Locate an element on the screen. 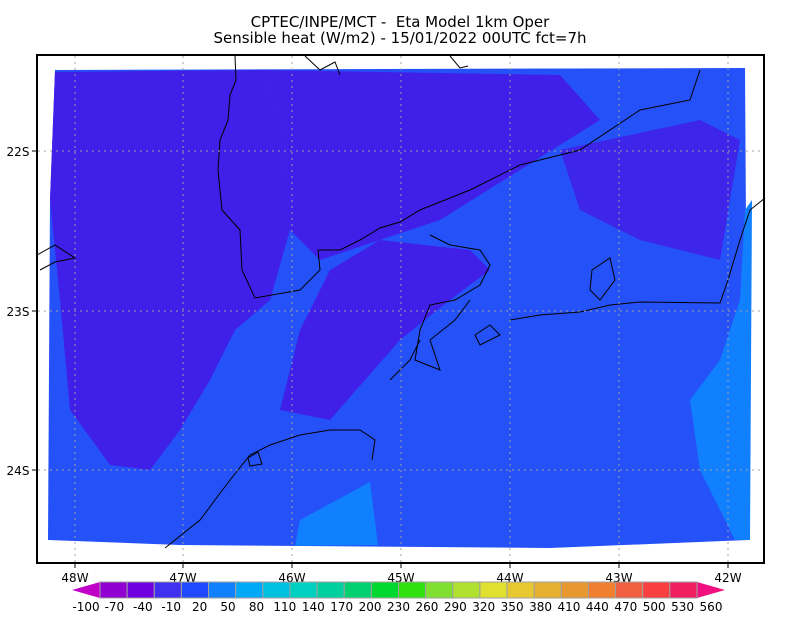  lightblue-region-south is located at coordinates (336, 514).